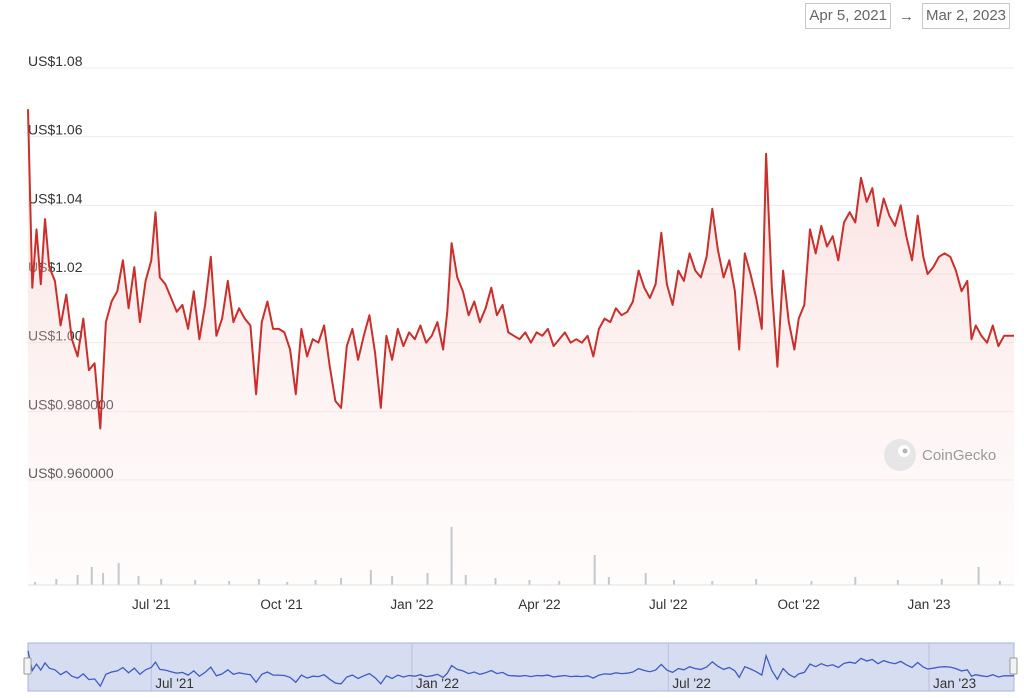  I want to click on y-tick-label: US$1.04, so click(55, 198).